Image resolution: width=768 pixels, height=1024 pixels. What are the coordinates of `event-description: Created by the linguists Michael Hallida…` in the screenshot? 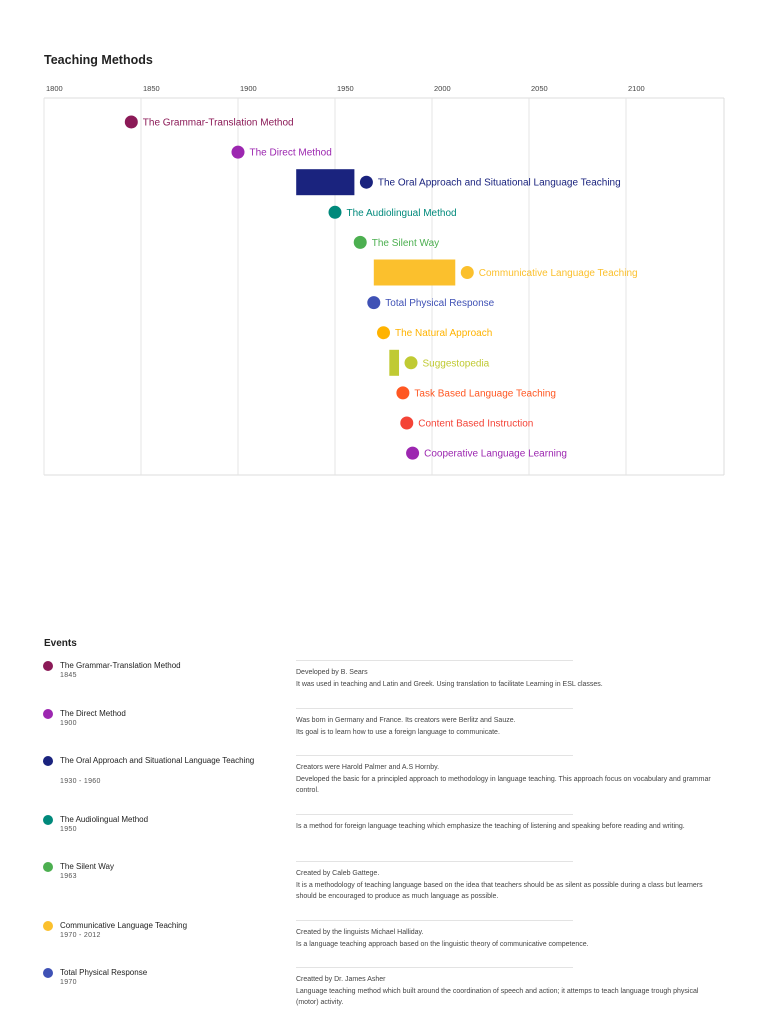 It's located at (506, 938).